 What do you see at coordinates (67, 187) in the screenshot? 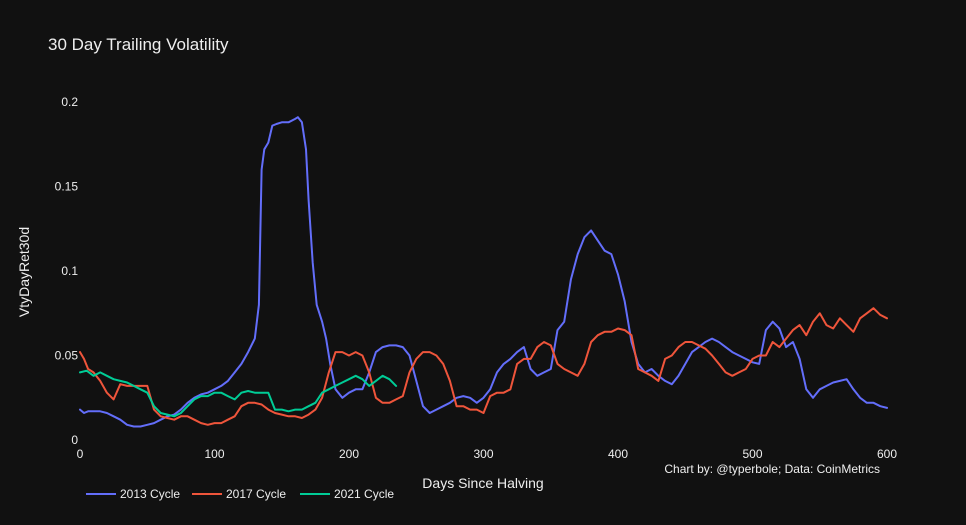
I see `y-tick-label: 0.15` at bounding box center [67, 187].